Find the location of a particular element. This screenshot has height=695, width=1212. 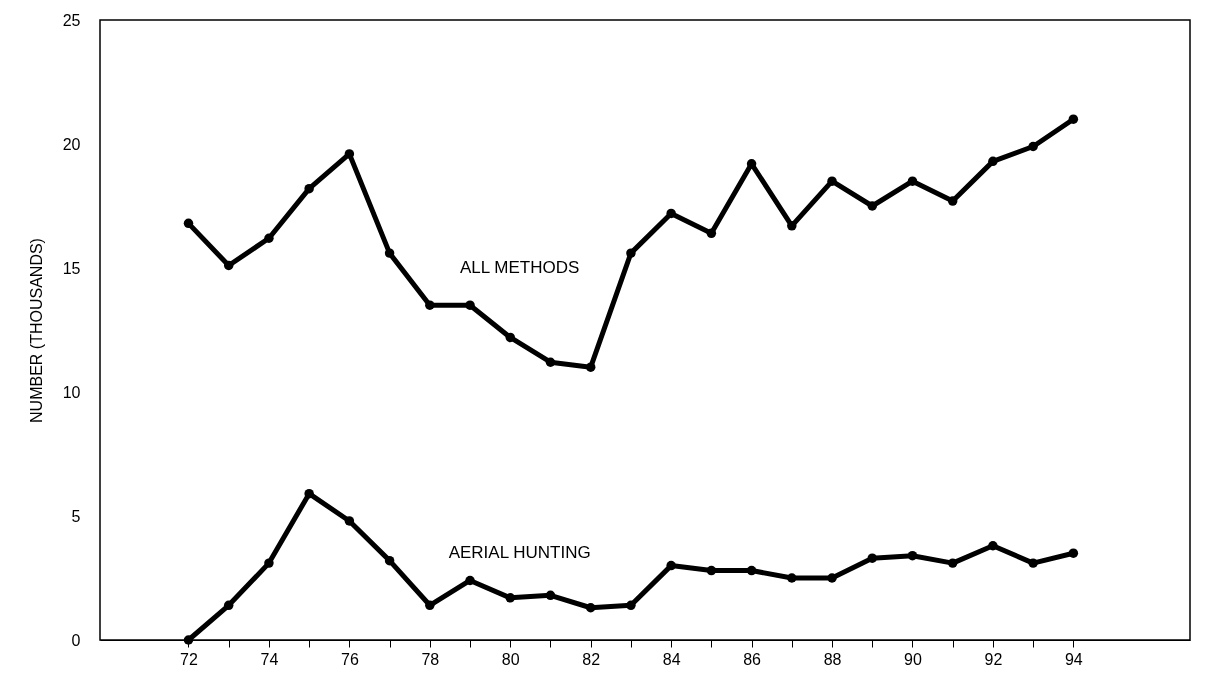

x-tick-label: 94 is located at coordinates (1073, 659).